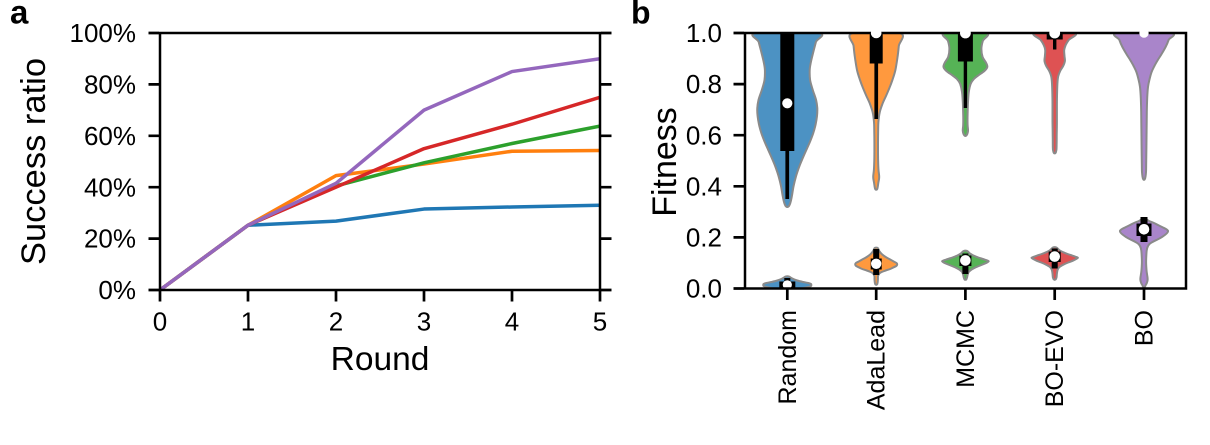 This screenshot has height=445, width=1210. I want to click on svg-text: BO, so click(1145, 328).